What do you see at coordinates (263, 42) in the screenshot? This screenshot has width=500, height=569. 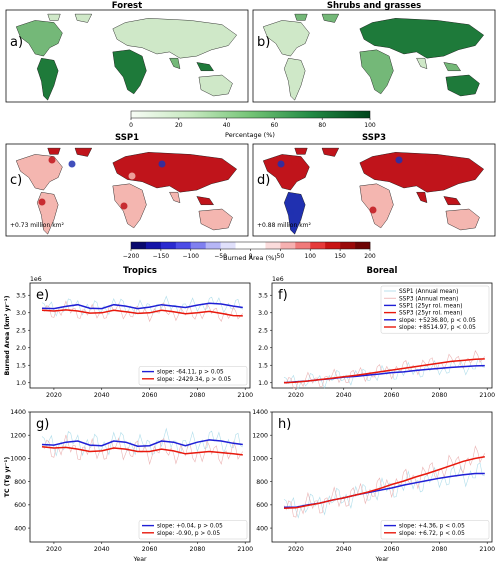 I see `panel-label-b: b)` at bounding box center [263, 42].